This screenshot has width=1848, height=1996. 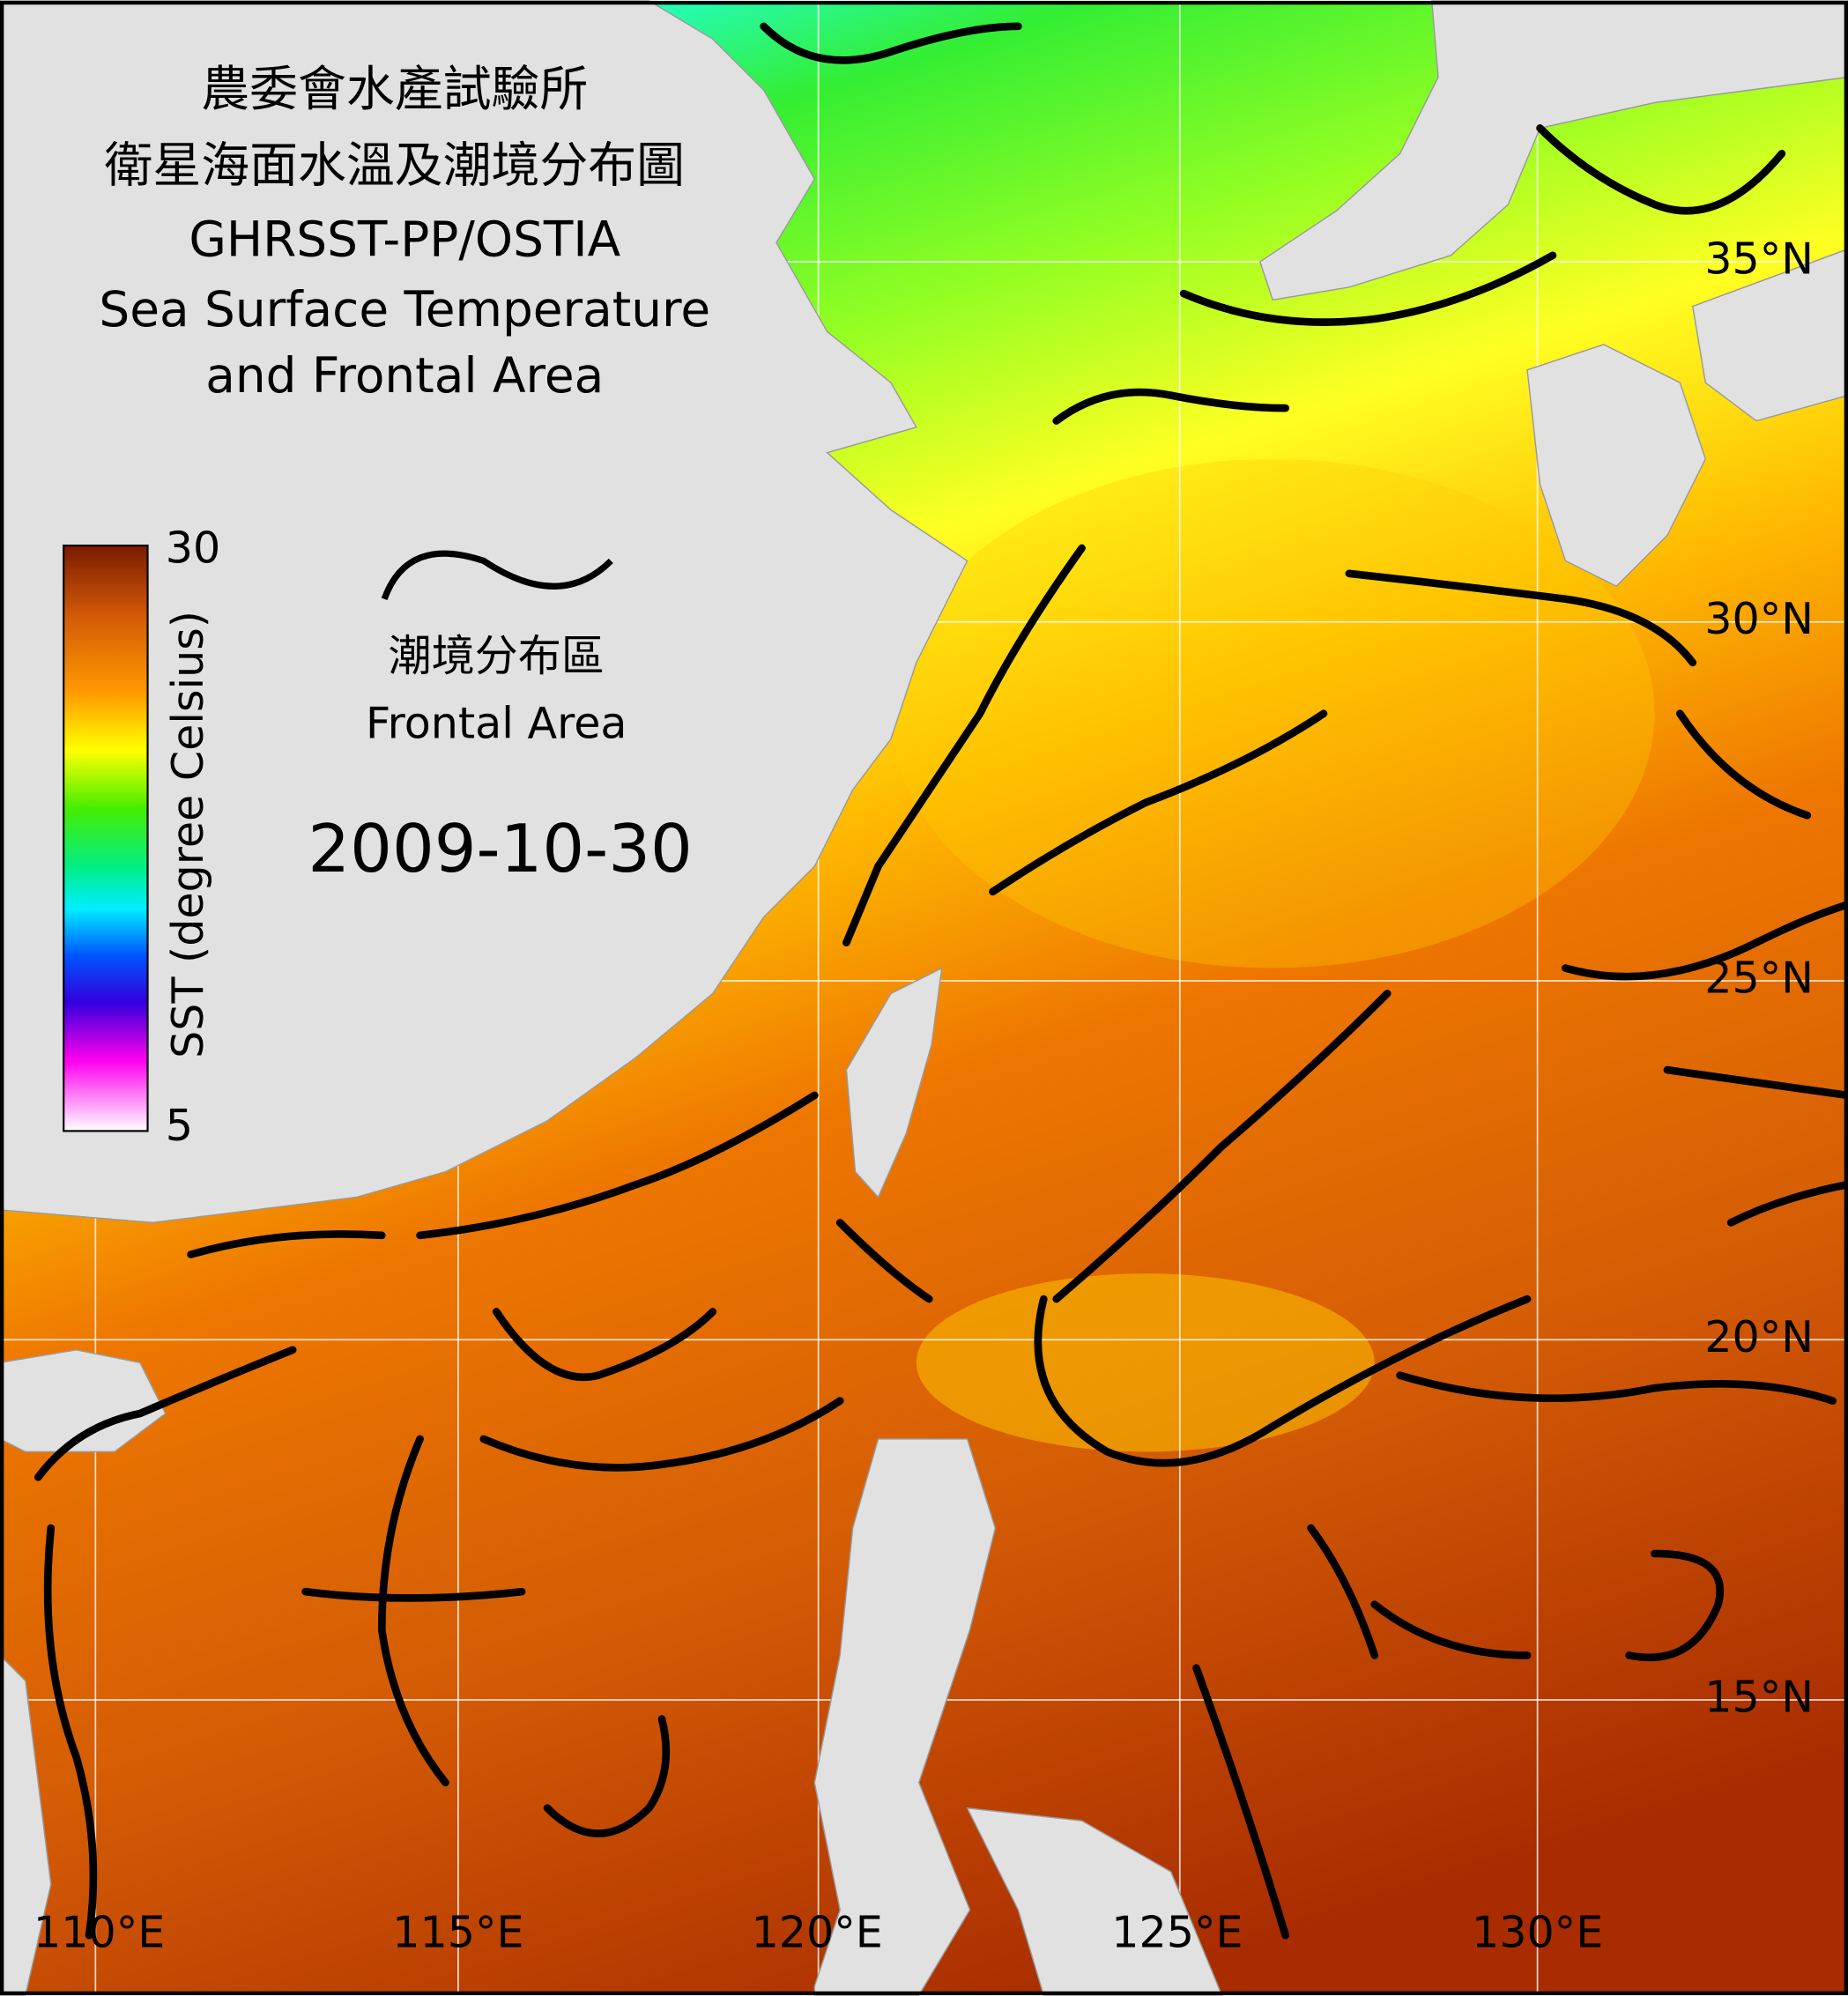 I want to click on lat-label: 15°N, so click(x=1759, y=1696).